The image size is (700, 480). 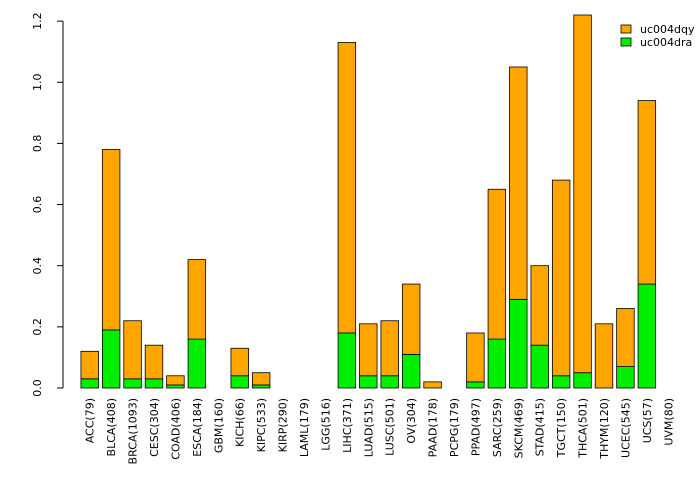 I want to click on legend-label-uc004dra: uc004dra, so click(x=666, y=42).